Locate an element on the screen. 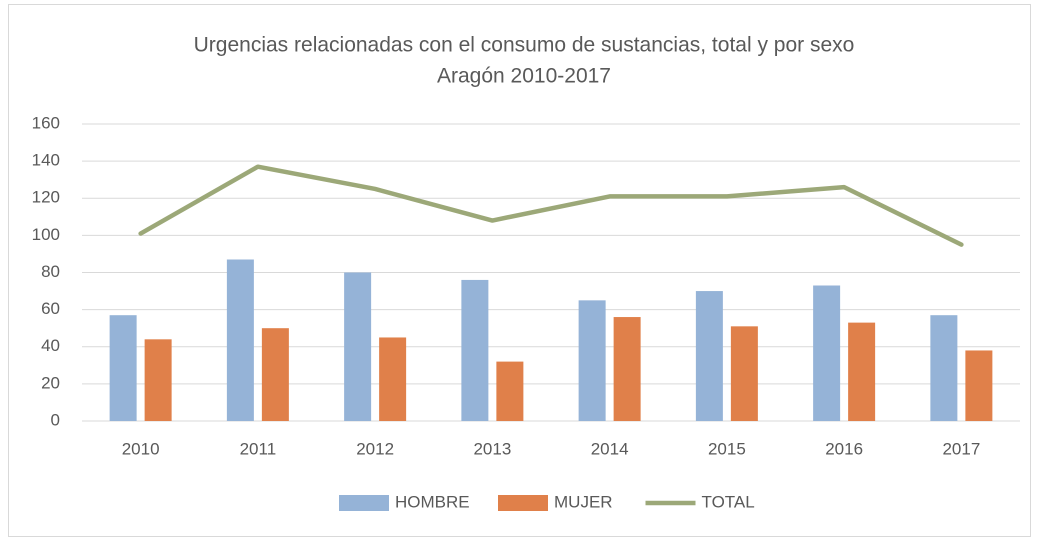 This screenshot has width=1039, height=541. x-tick-label: 2012 is located at coordinates (375, 448).